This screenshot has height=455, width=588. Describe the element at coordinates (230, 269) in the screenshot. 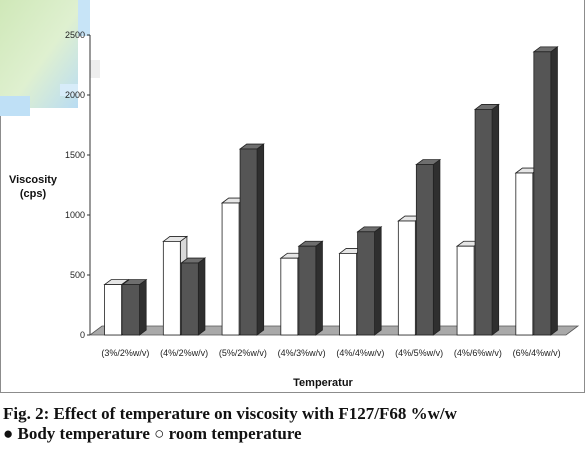

I see `bar-room-2-front` at that location.